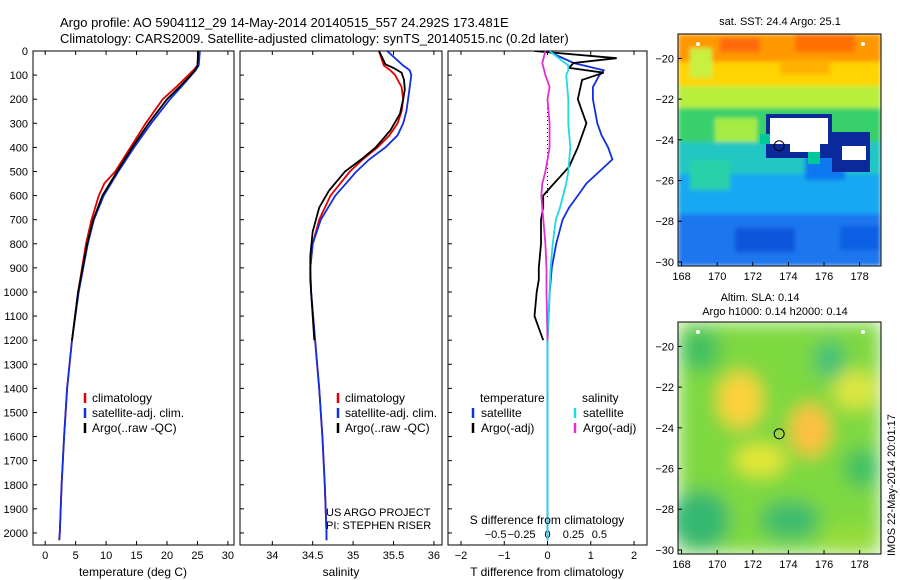 The image size is (900, 580). I want to click on salinity-series-satellite-adj-clim-, so click(361, 296).